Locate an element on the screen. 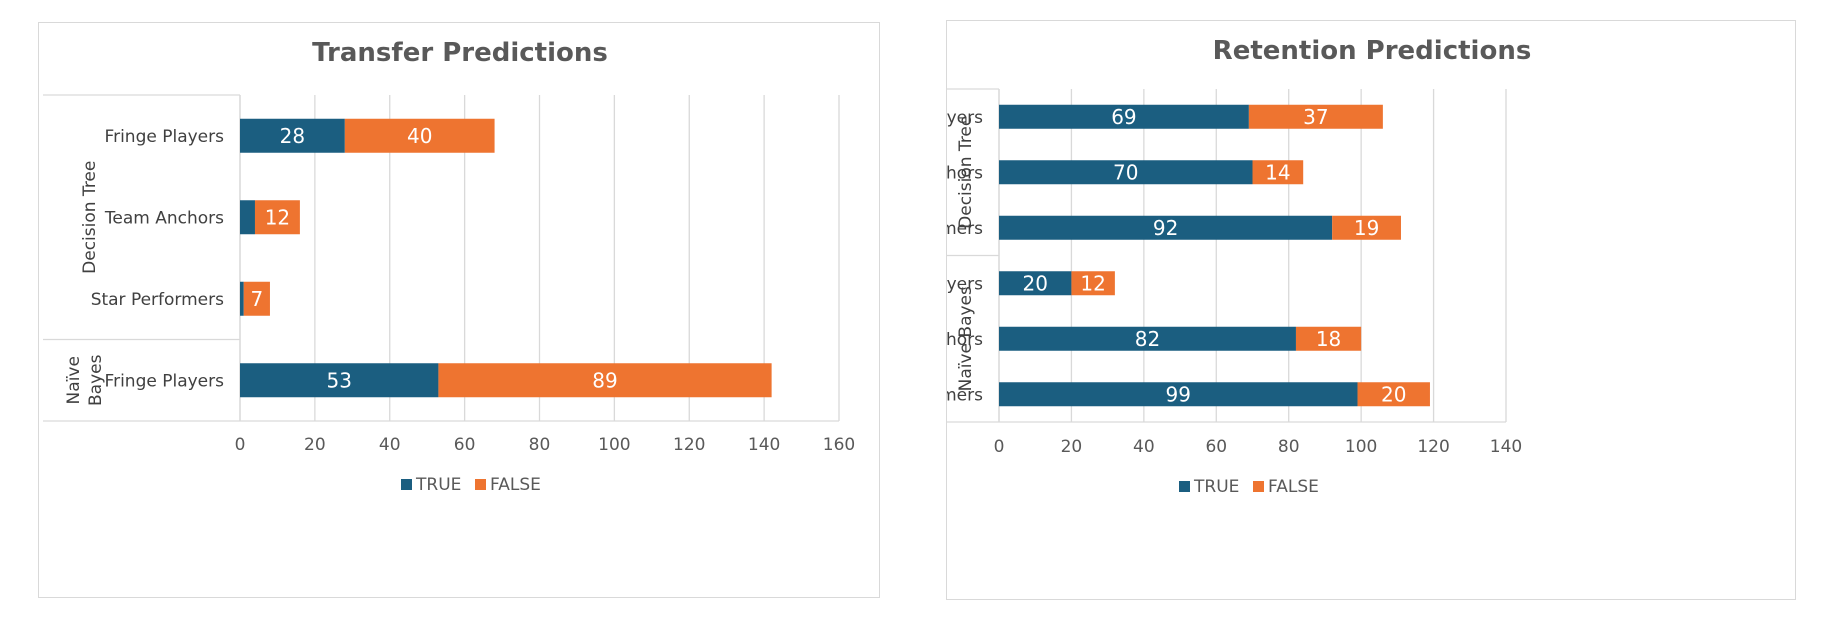 The width and height of the screenshot is (1828, 620). data-label-false: 7 is located at coordinates (256, 299).